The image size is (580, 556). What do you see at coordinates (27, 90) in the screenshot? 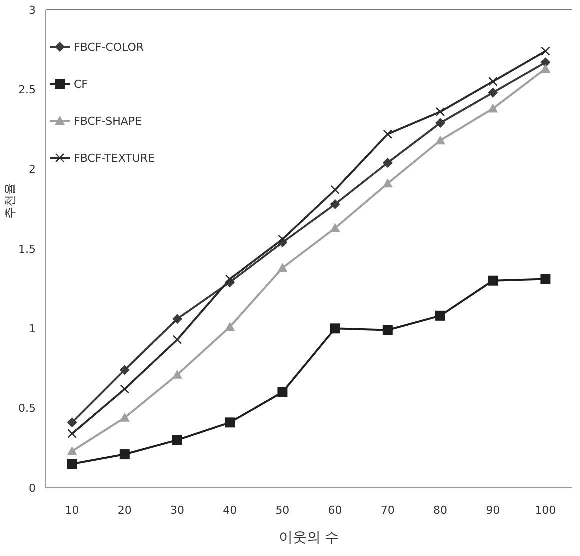
I see `y-tick-label: 2.5` at bounding box center [27, 90].